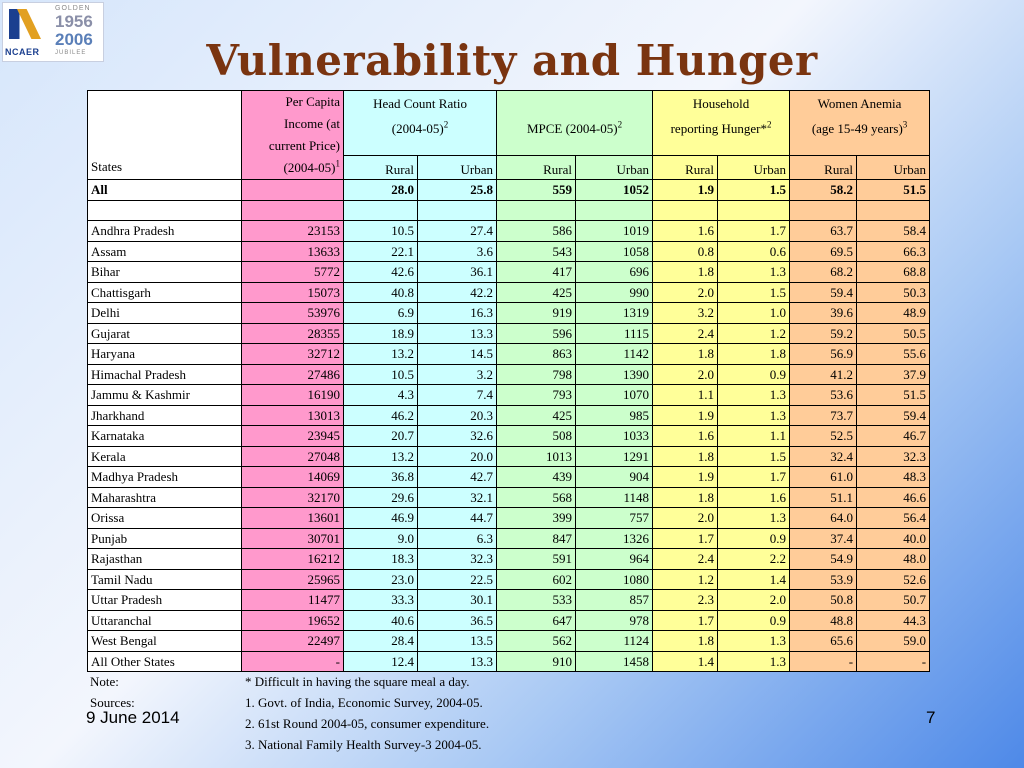 Image resolution: width=1024 pixels, height=768 pixels. What do you see at coordinates (457, 231) in the screenshot?
I see `cell-hcr-urban: 27.4` at bounding box center [457, 231].